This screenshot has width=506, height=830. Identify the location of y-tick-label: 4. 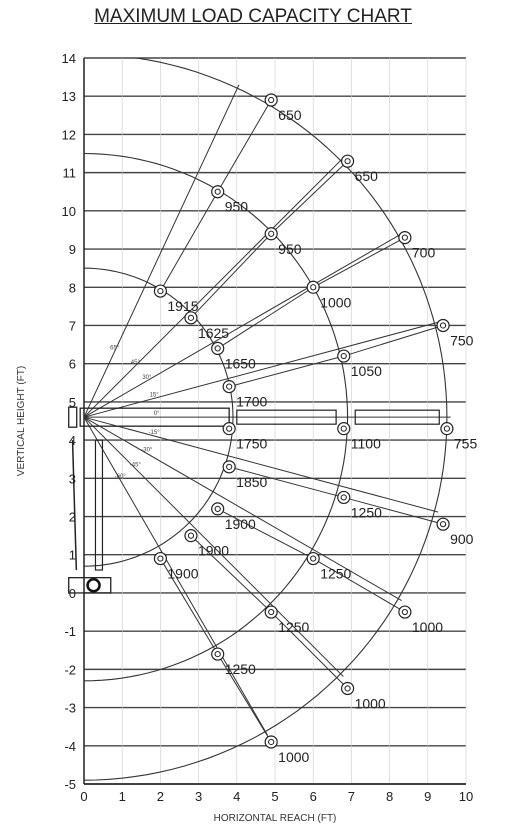
(72, 440).